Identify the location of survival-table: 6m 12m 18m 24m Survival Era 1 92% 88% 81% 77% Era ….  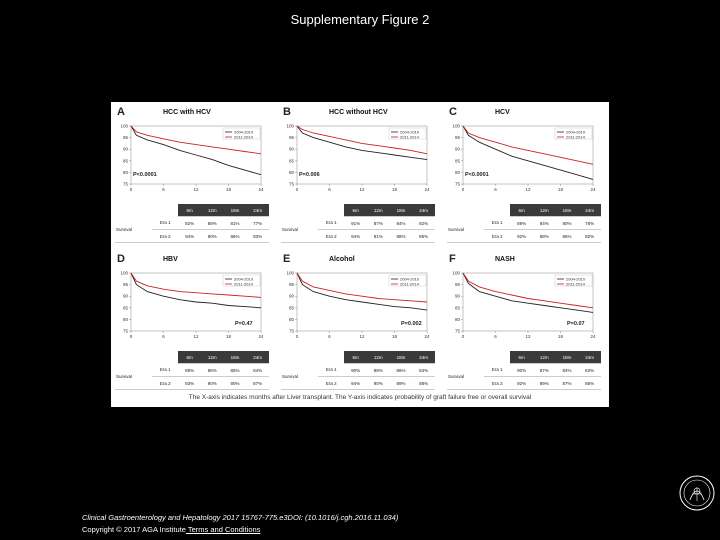
(192, 223).